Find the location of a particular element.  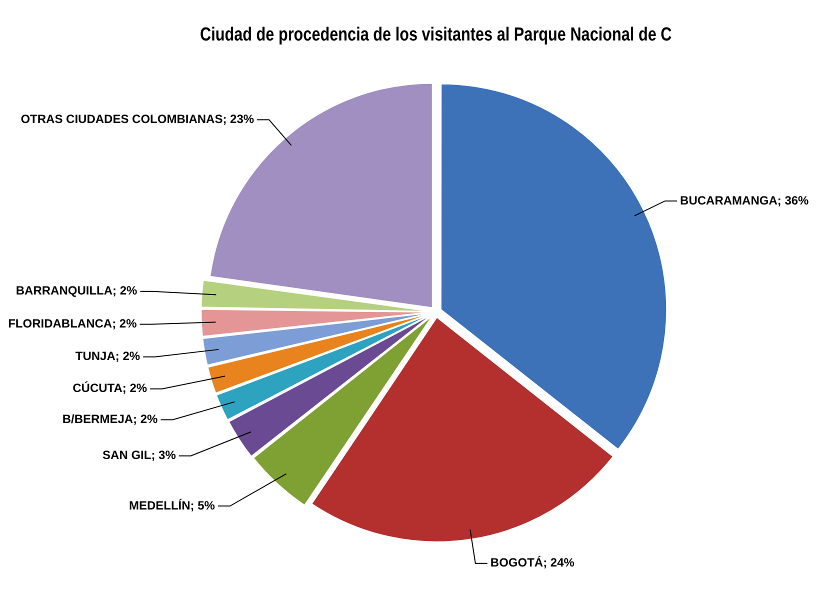

slice-label: BUCARAMANGA; 36% is located at coordinates (745, 200).